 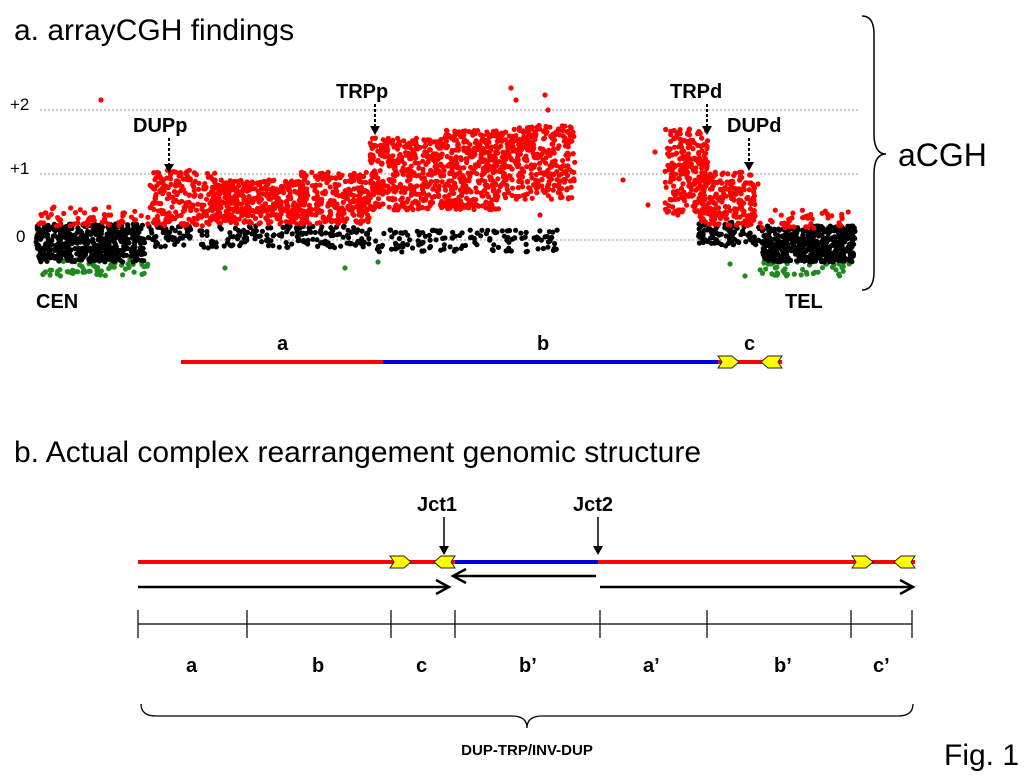 What do you see at coordinates (443, 158) in the screenshot?
I see `gain-points` at bounding box center [443, 158].